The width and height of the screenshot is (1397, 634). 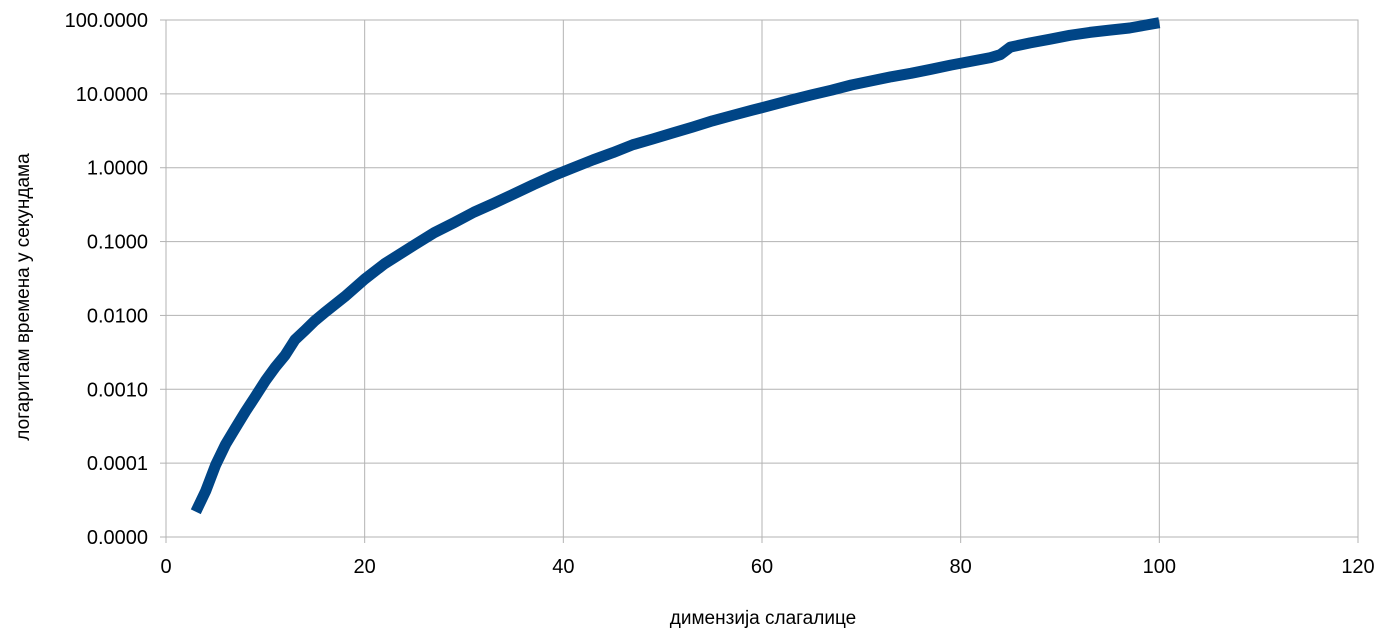 What do you see at coordinates (763, 618) in the screenshot?
I see `x-axis-label: димензија слагалице` at bounding box center [763, 618].